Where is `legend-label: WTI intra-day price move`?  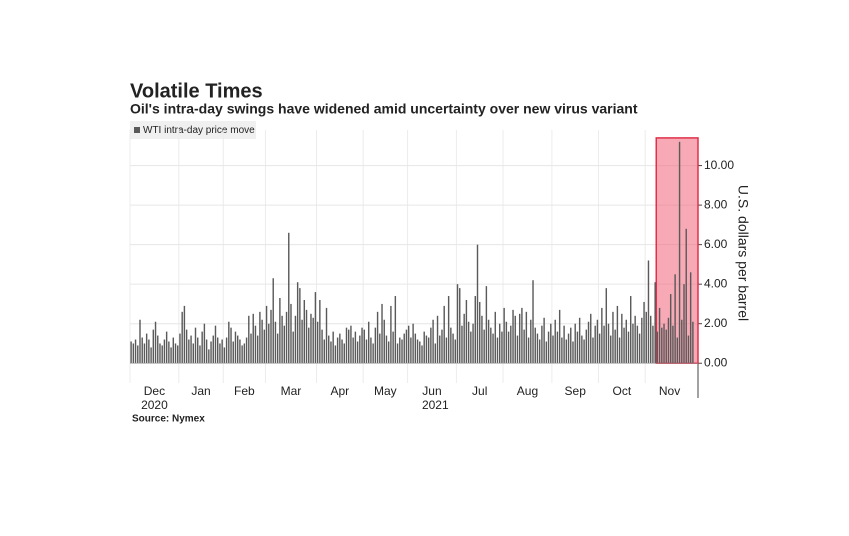
legend-label: WTI intra-day price move is located at coordinates (199, 130).